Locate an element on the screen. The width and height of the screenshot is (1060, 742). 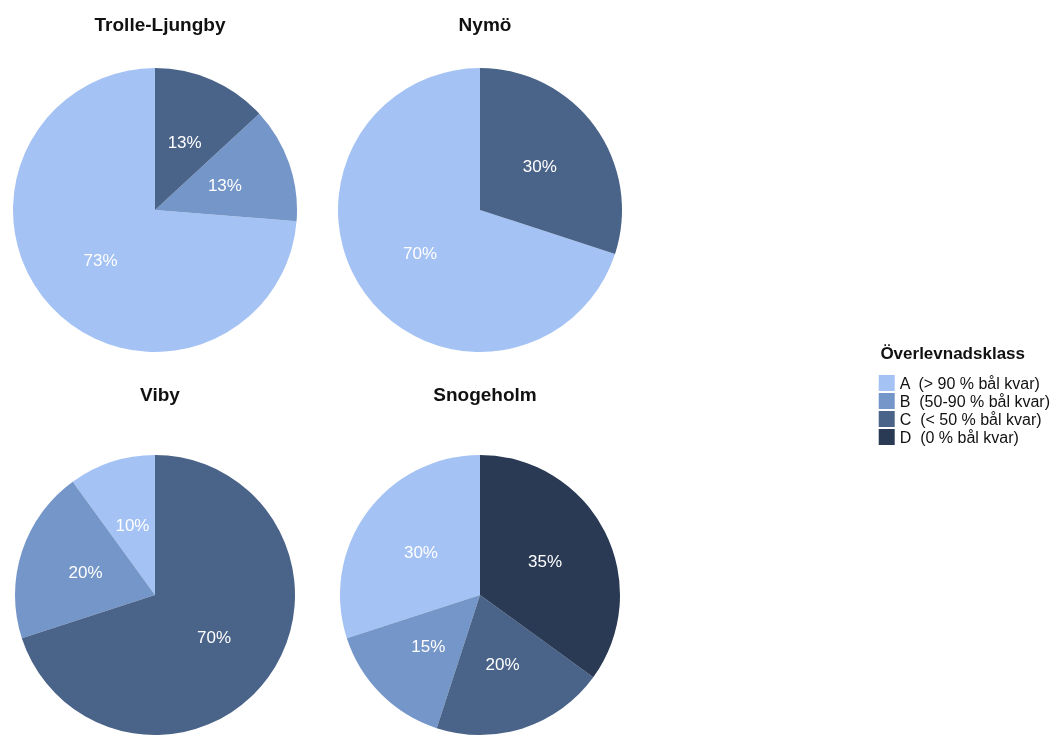
data-label: 73% is located at coordinates (100, 260).